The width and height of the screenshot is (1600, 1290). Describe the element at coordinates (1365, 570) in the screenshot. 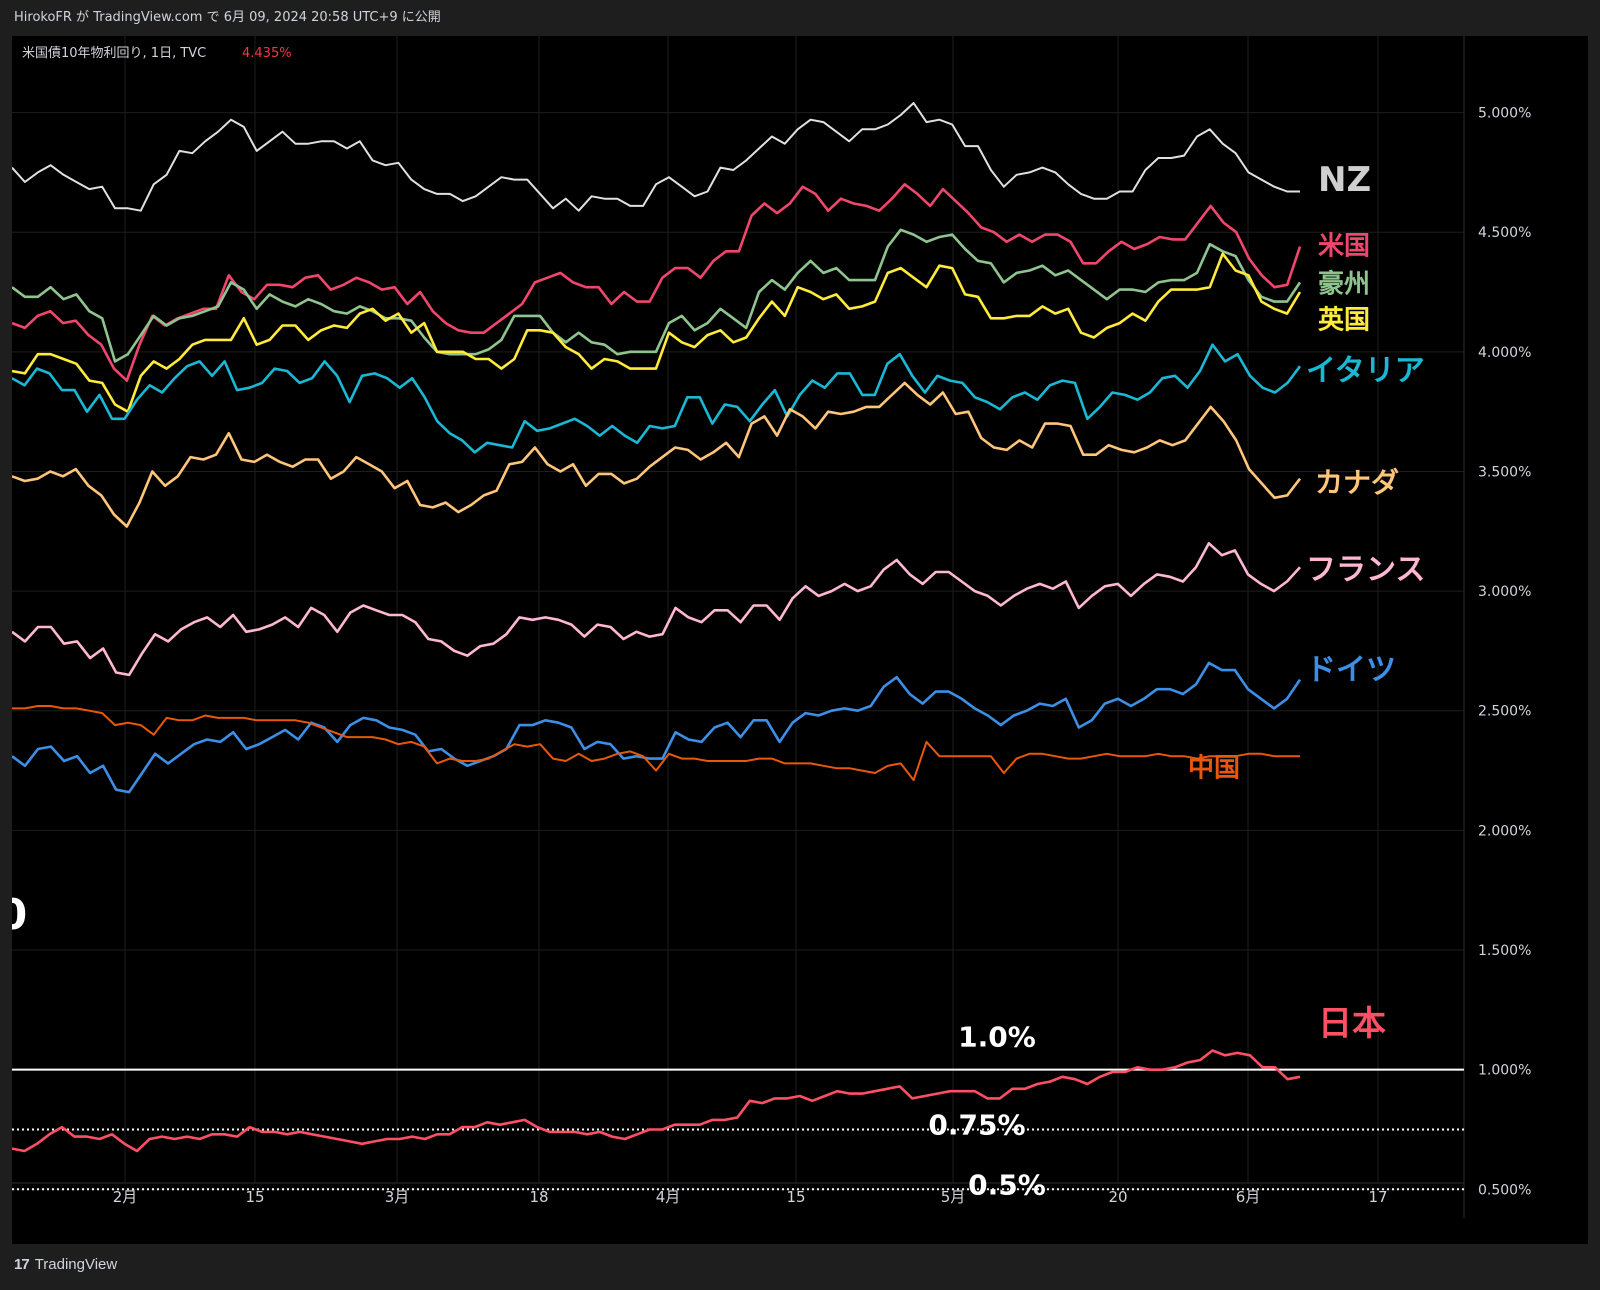

I see `series-label: フランス` at that location.